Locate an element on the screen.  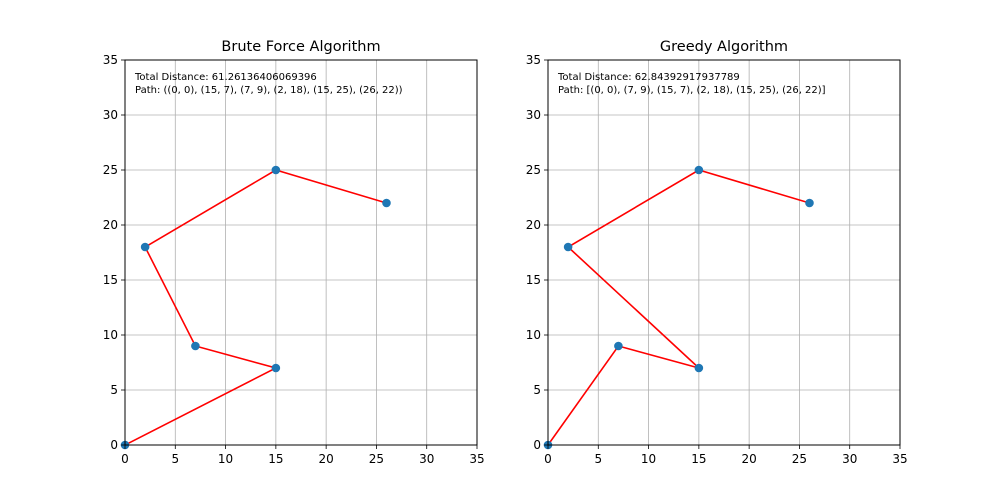
chart-title: Brute Force Algorithm is located at coordinates (300, 47).